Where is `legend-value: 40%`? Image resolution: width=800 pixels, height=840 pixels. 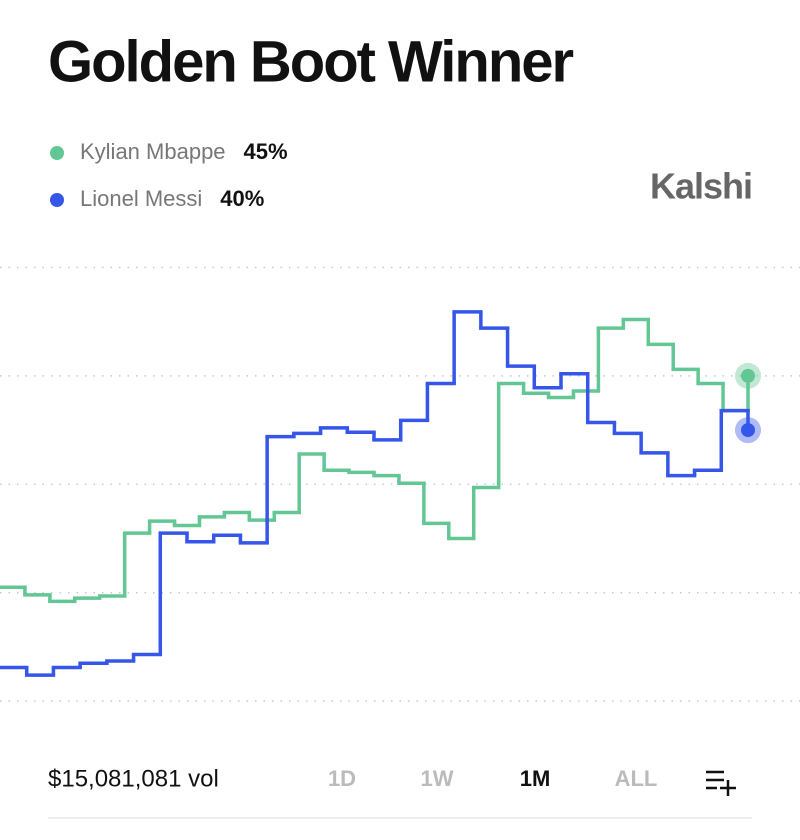 legend-value: 40% is located at coordinates (242, 198).